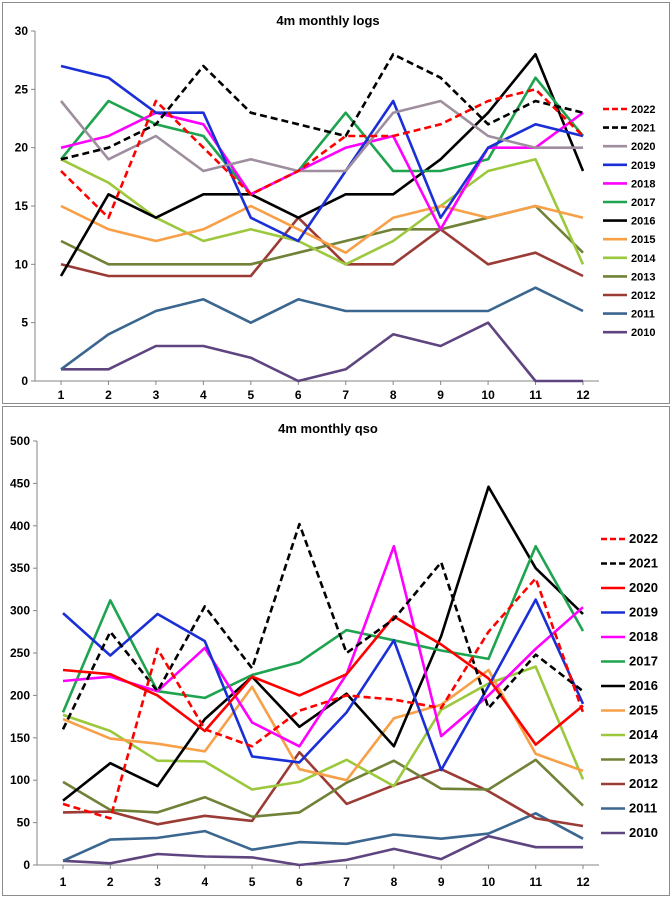 This screenshot has height=897, width=672. What do you see at coordinates (644, 734) in the screenshot?
I see `qso-legend-label-2014: 2014` at bounding box center [644, 734].